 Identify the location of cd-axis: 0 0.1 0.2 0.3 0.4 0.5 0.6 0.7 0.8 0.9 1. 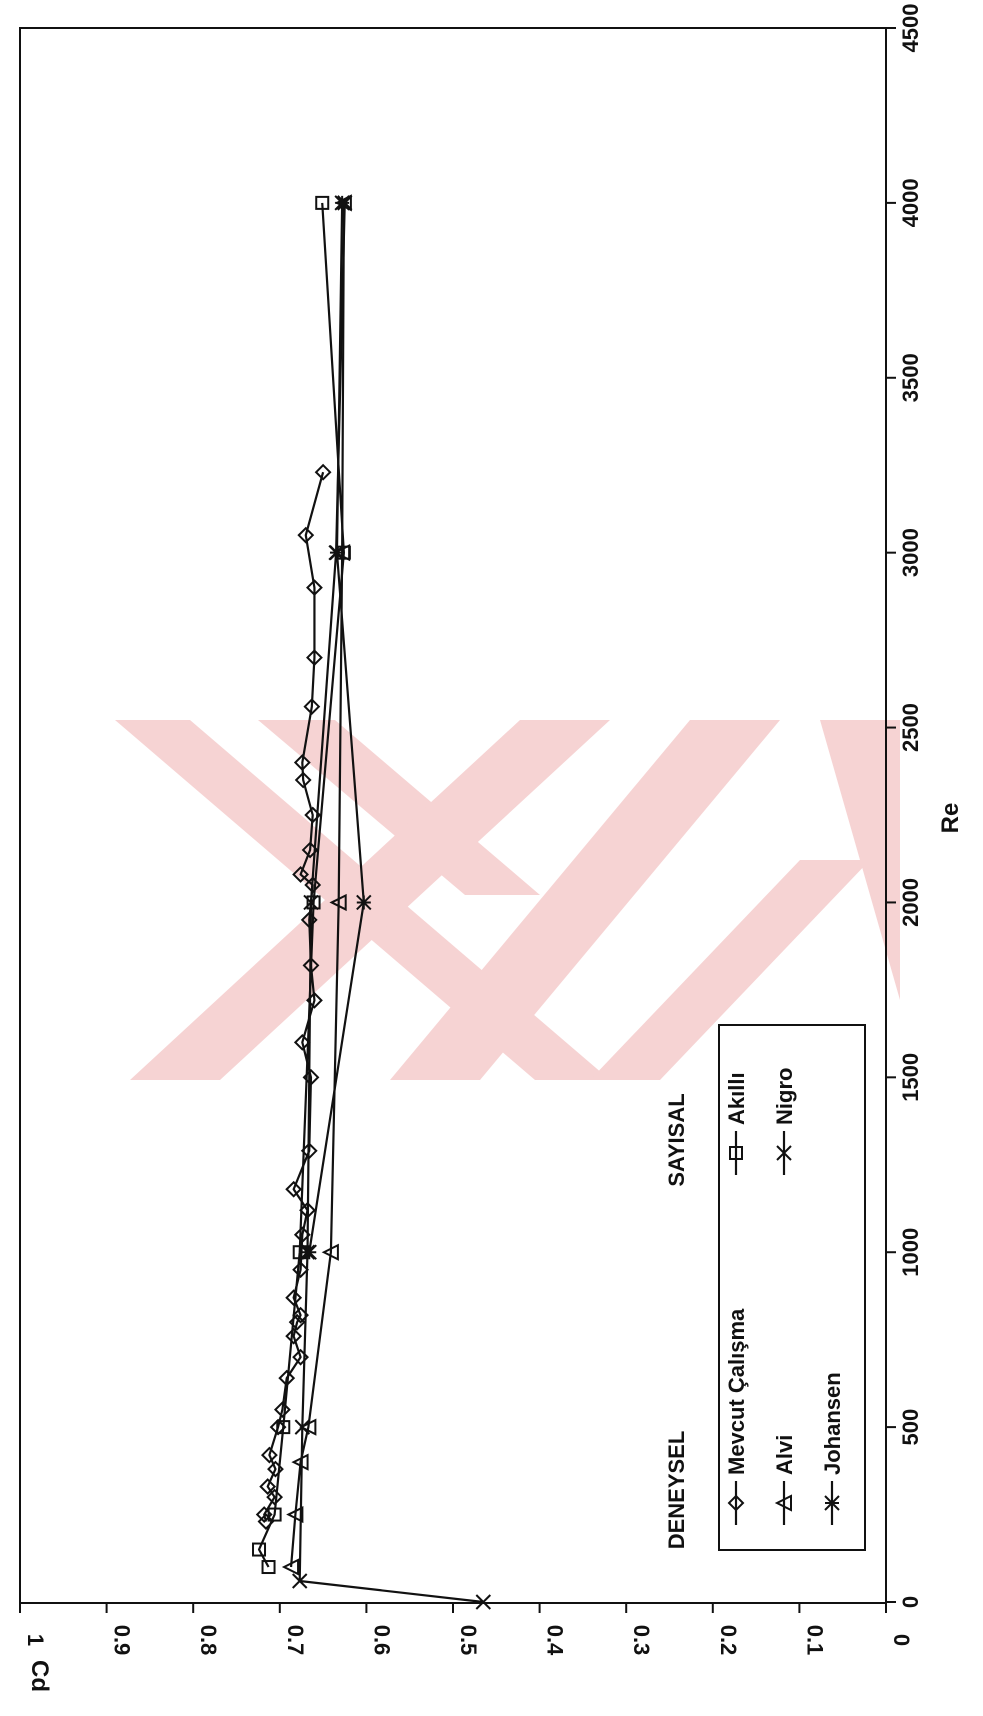
(466, 1629).